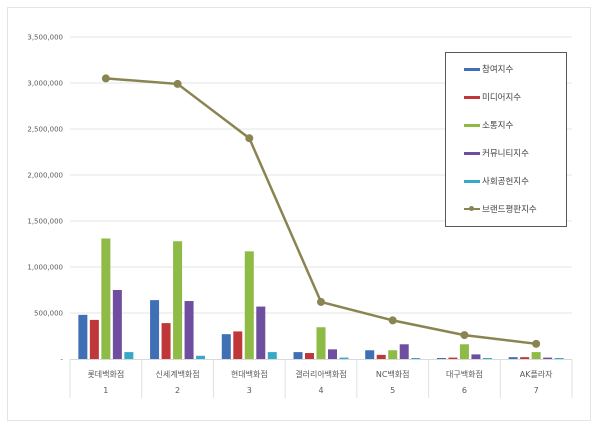  What do you see at coordinates (498, 126) in the screenshot?
I see `legend-label: 소통지수` at bounding box center [498, 126].